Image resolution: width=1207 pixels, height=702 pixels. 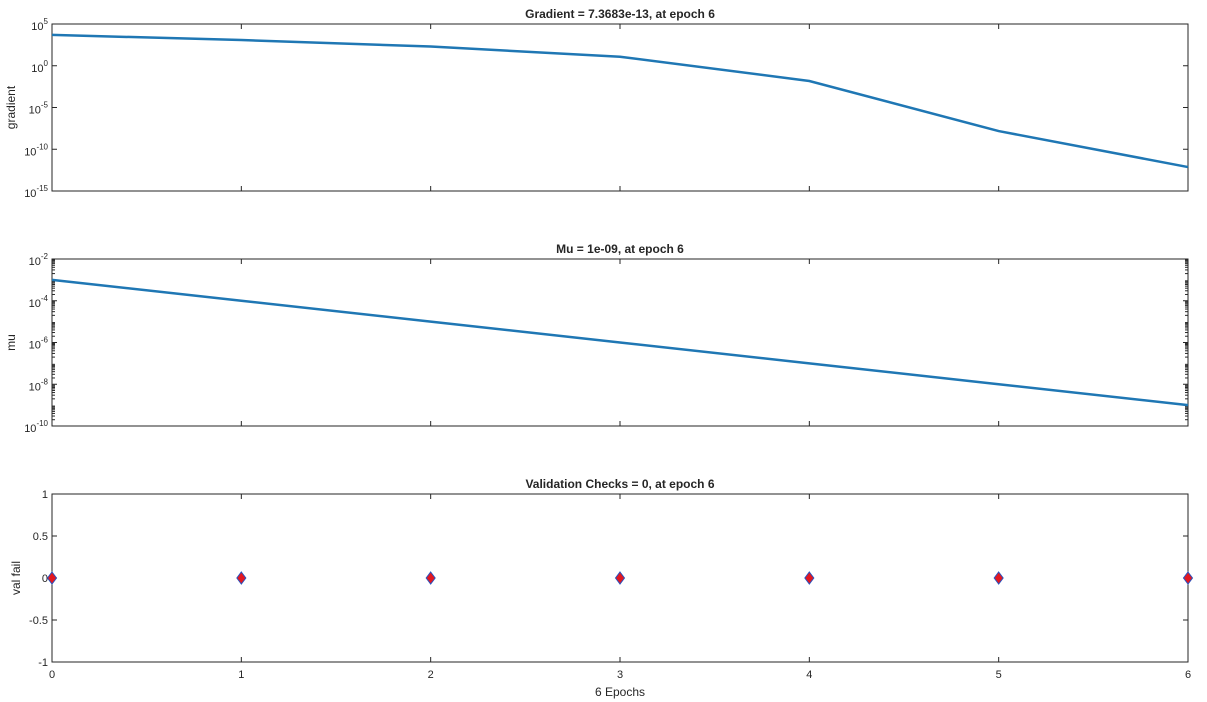 I want to click on plot-title: Validation Checks = 0, at epoch 6, so click(x=619, y=484).